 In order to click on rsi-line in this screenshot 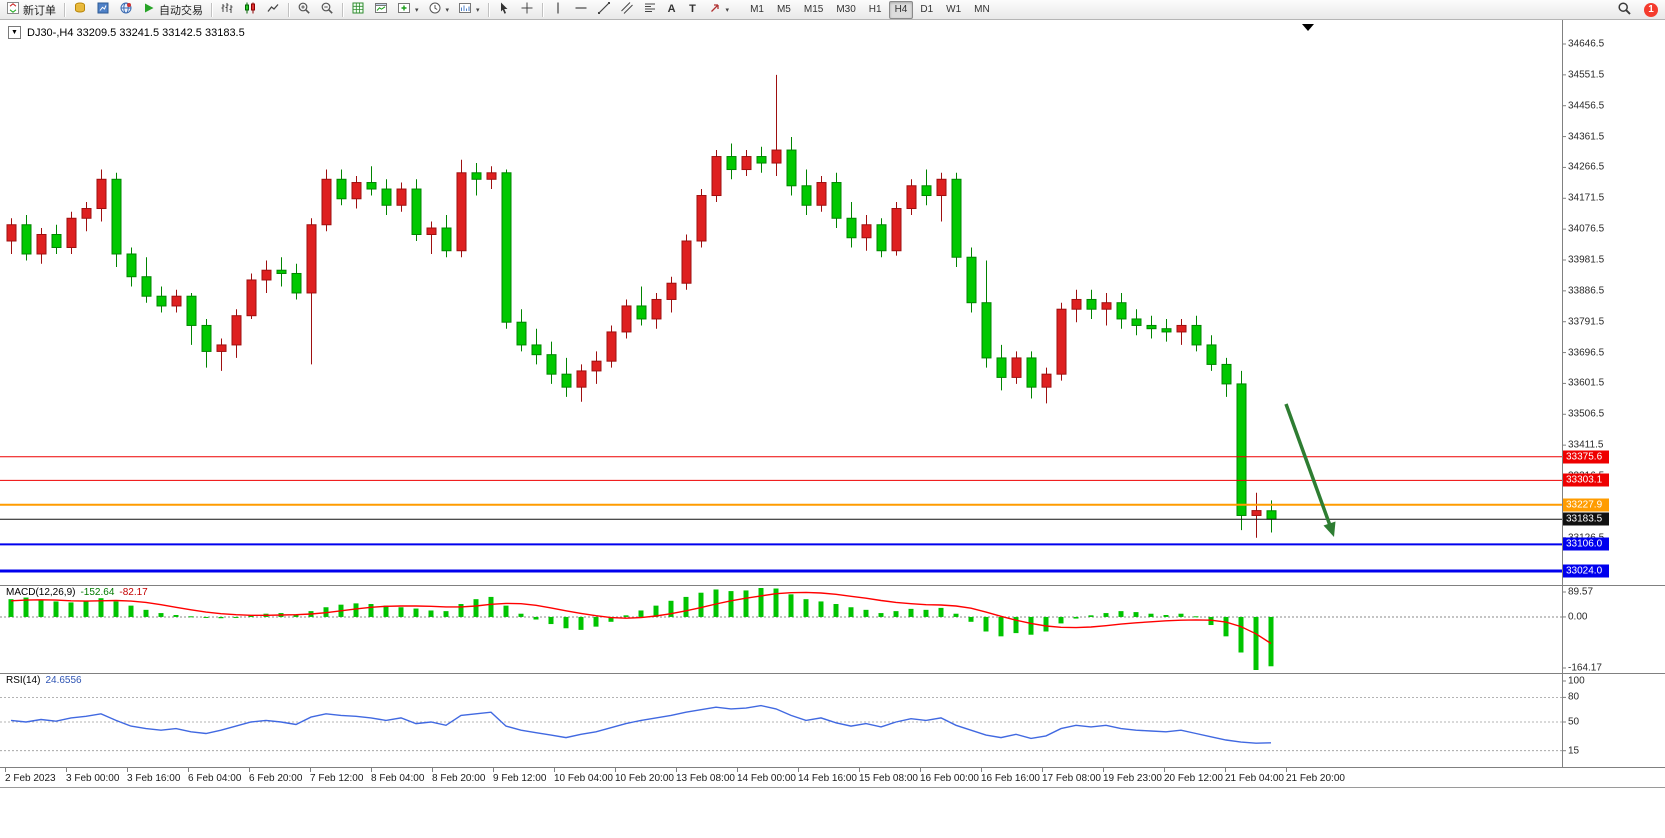, I will do `click(641, 724)`.